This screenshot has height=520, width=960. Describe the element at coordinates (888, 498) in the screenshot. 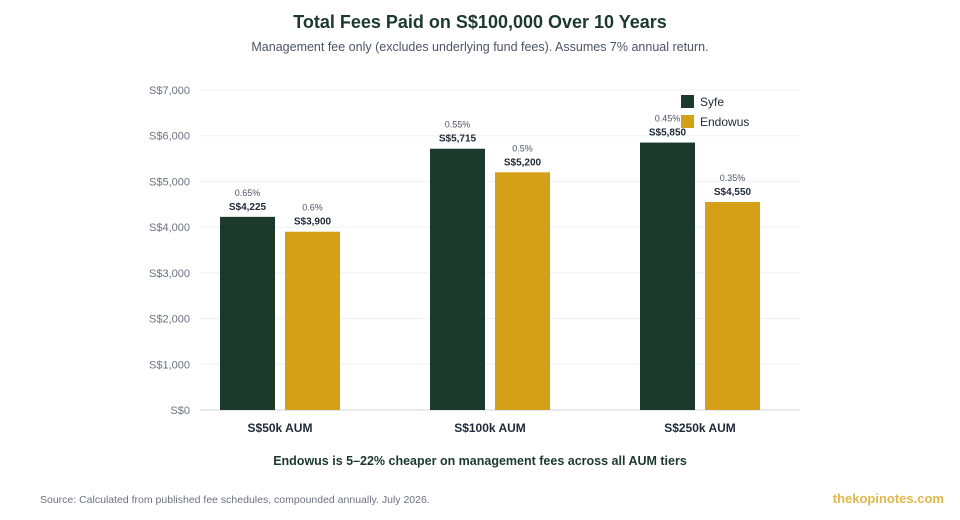

I see `brand-link: thekopinotes.com` at that location.